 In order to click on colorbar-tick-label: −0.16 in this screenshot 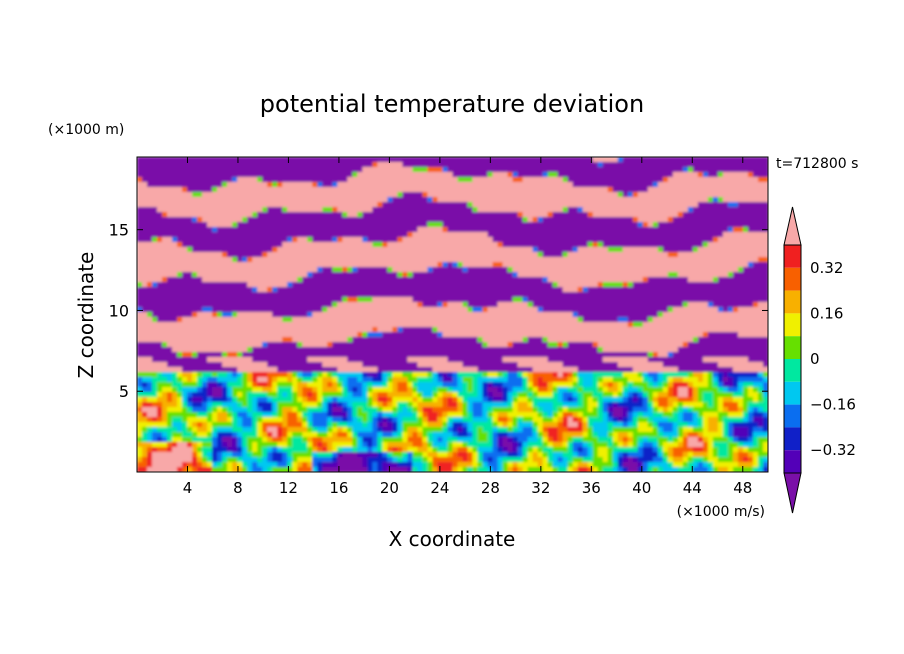, I will do `click(833, 405)`.